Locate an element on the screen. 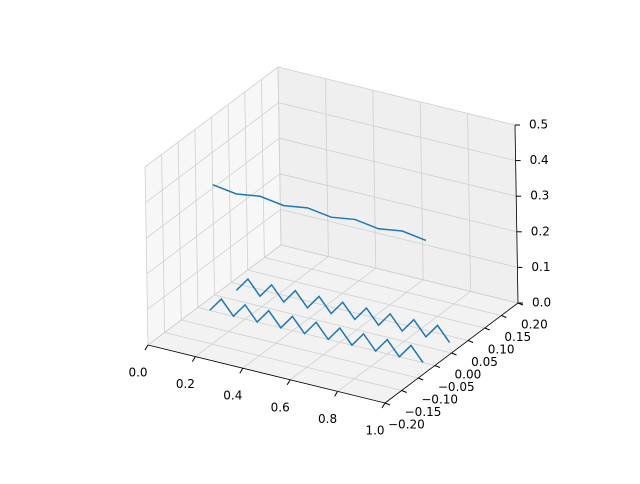 The width and height of the screenshot is (640, 484). z-tick-label: 0.0 is located at coordinates (541, 303).